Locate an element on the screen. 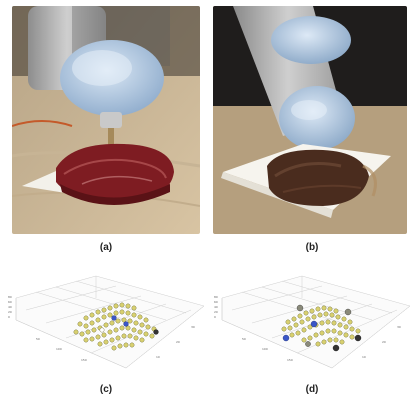  panel-d-pointcloud: 80 60 40 20 0 50 100 150 10 20 30 is located at coordinates (313, 320).